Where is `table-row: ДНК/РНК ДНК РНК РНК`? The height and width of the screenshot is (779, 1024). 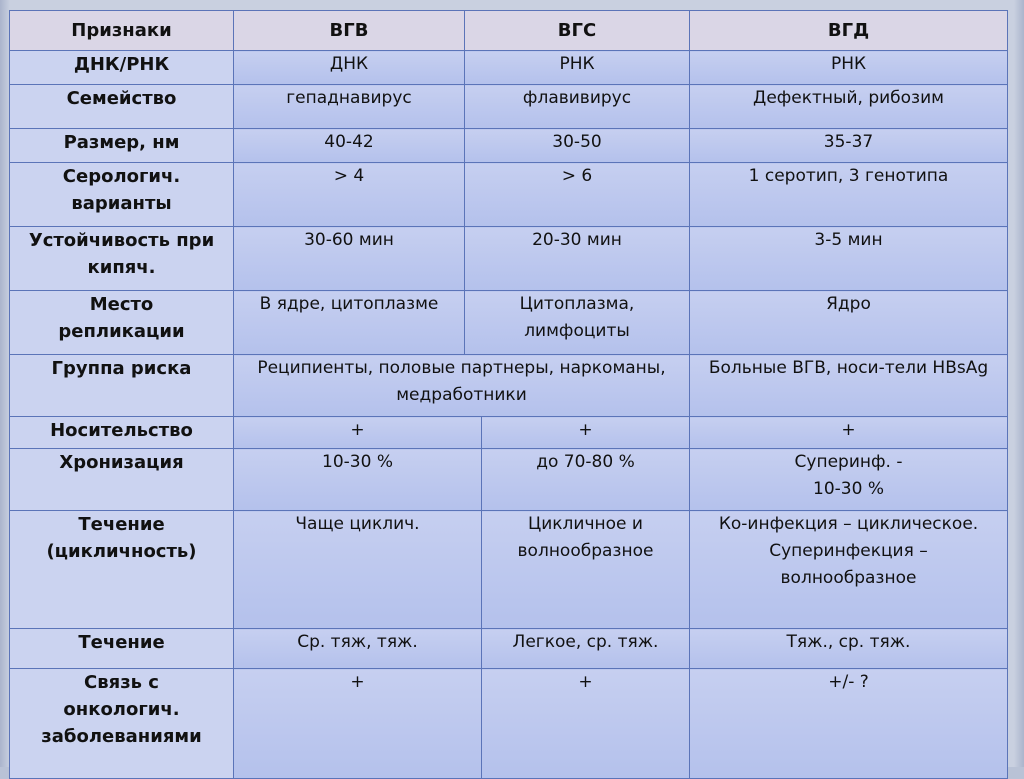 table-row: ДНК/РНК ДНК РНК РНК is located at coordinates (508, 67).